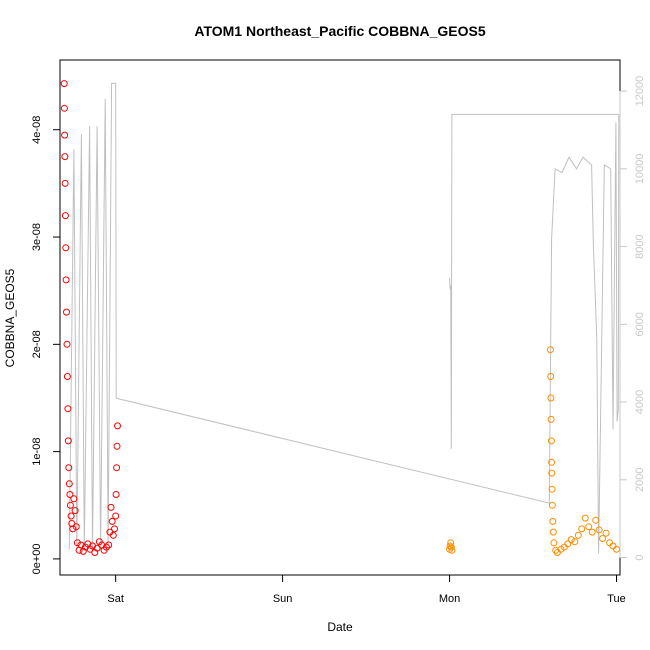 The image size is (650, 650). What do you see at coordinates (283, 599) in the screenshot?
I see `x-tick-label: Sun` at bounding box center [283, 599].